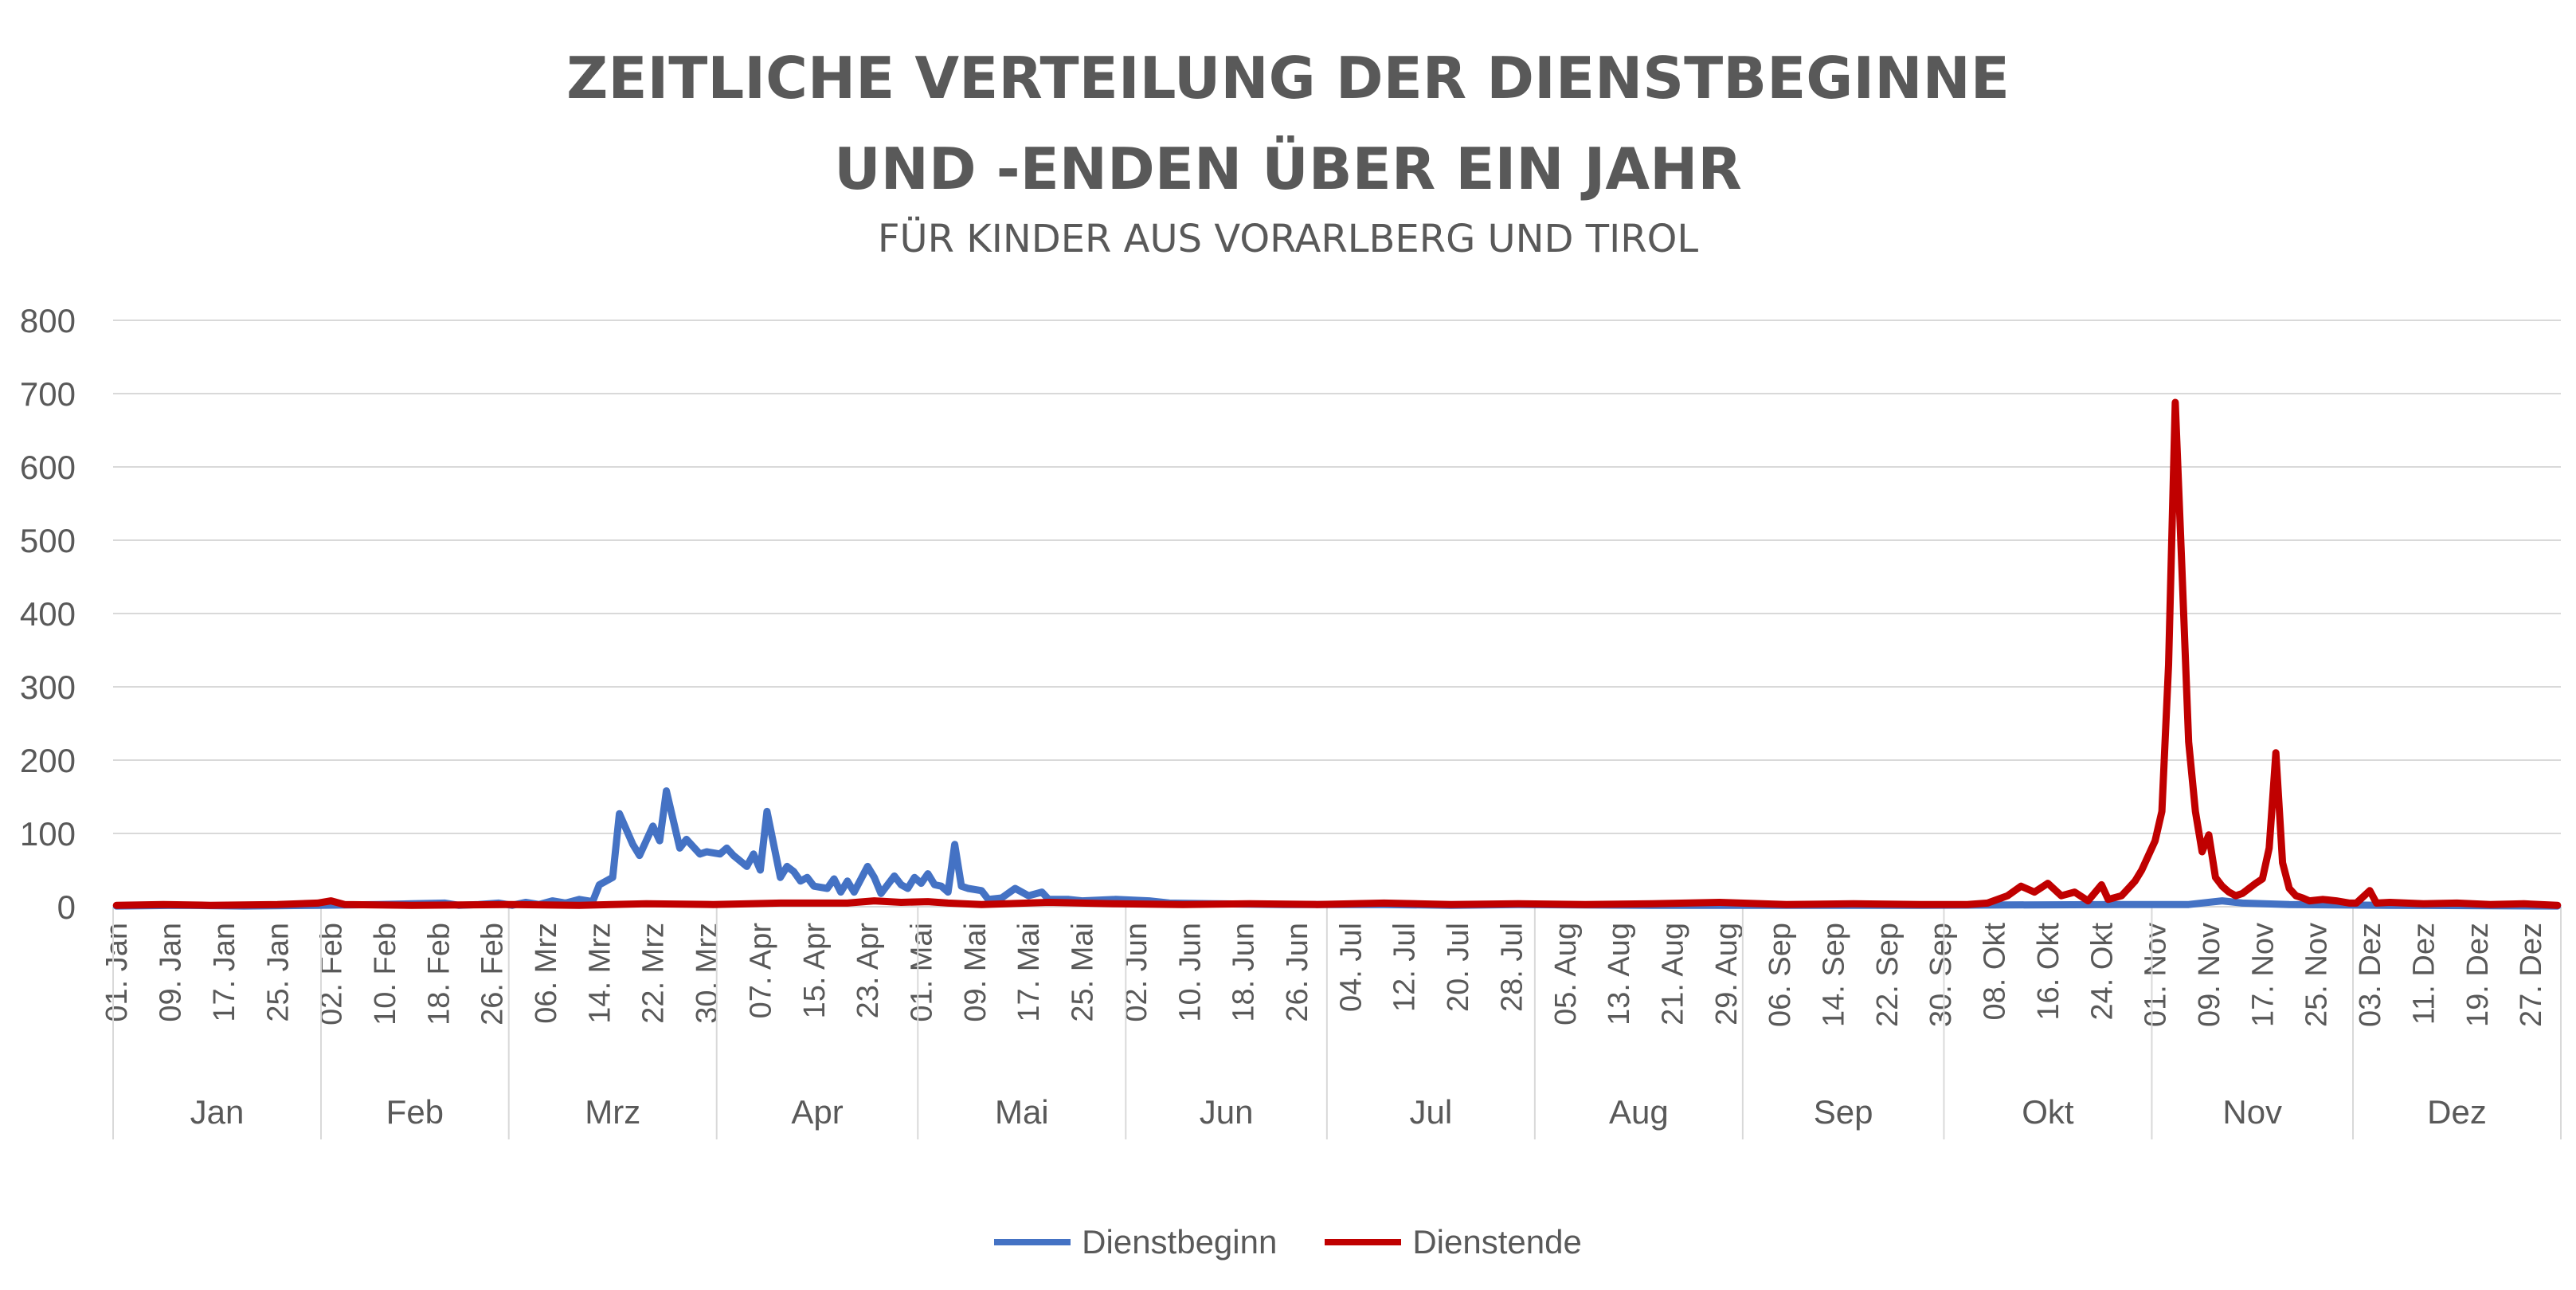 The image size is (2576, 1290). What do you see at coordinates (2478, 975) in the screenshot?
I see `x-tick-label: 19. Dez` at bounding box center [2478, 975].